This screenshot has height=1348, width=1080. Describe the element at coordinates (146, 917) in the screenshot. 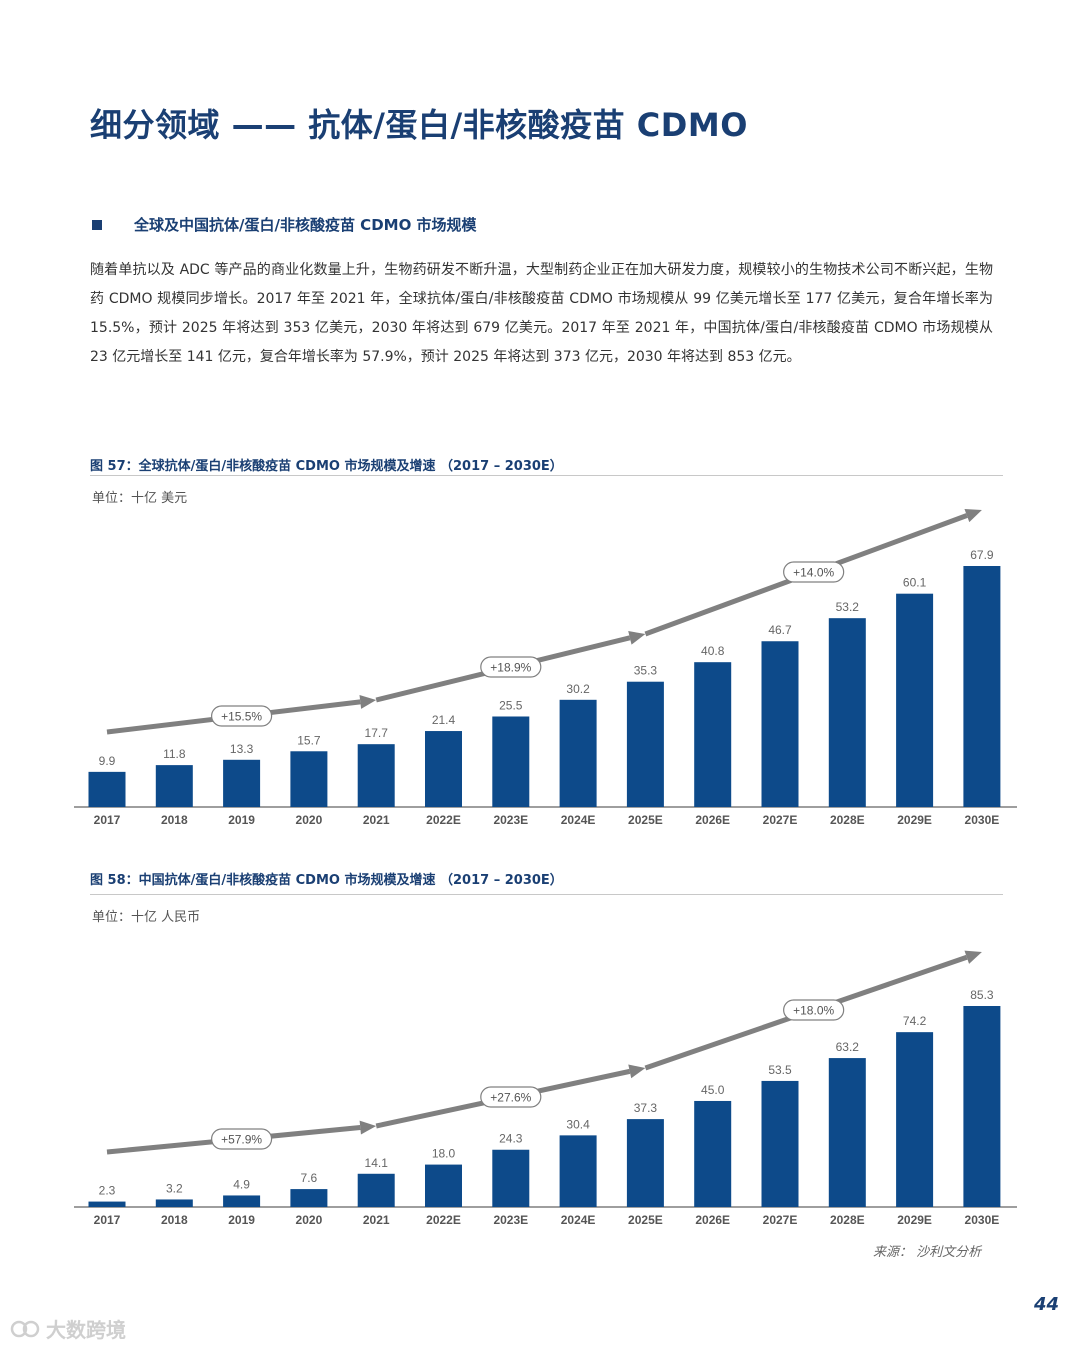

I see `figure-58-unit: 单位：十亿 人民币` at that location.